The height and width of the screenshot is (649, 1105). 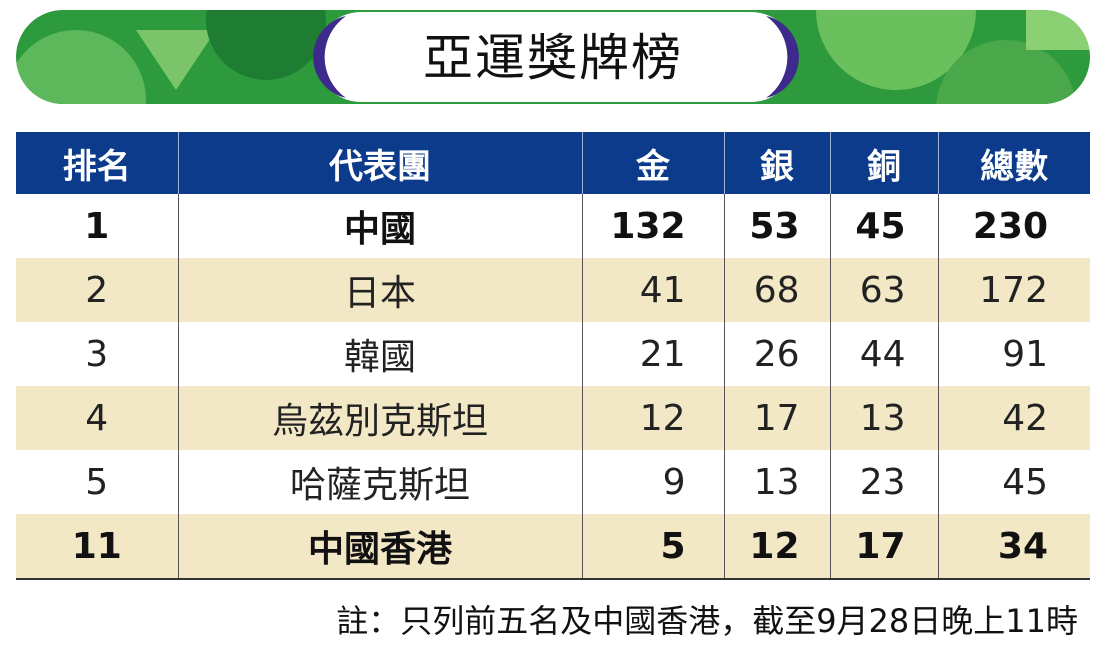 What do you see at coordinates (379, 163) in the screenshot?
I see `header-cell: 代表團` at bounding box center [379, 163].